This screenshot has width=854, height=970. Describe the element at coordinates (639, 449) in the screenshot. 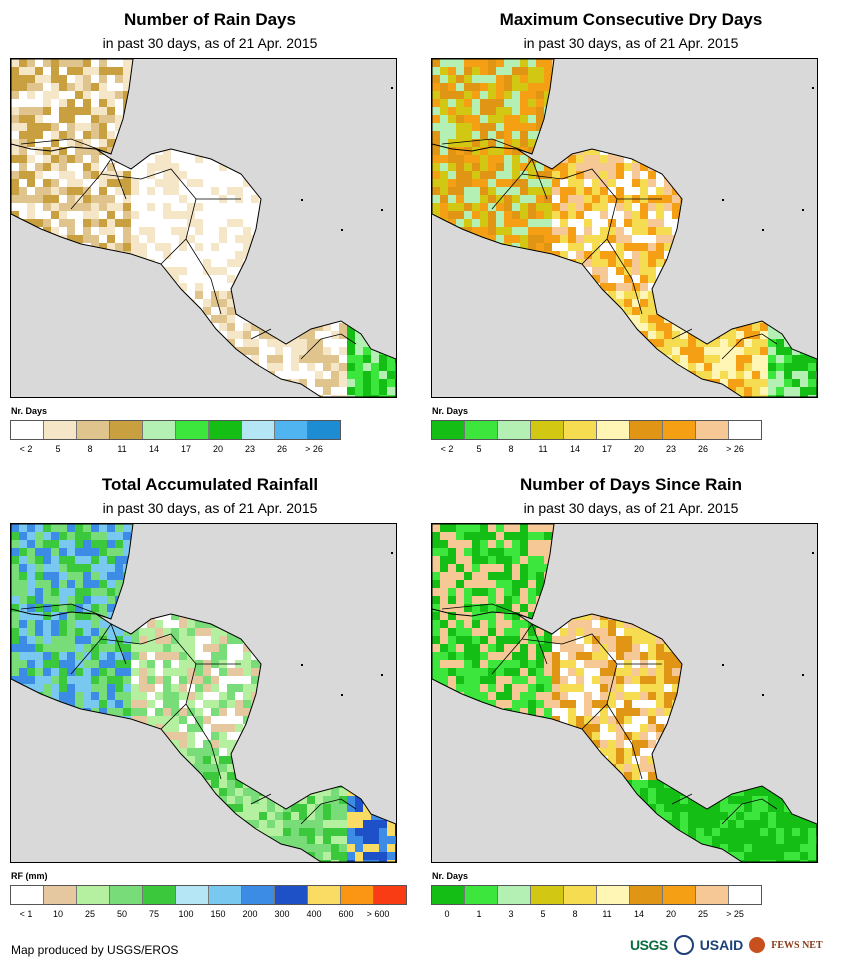

I see `legend-tick-label: 20` at that location.